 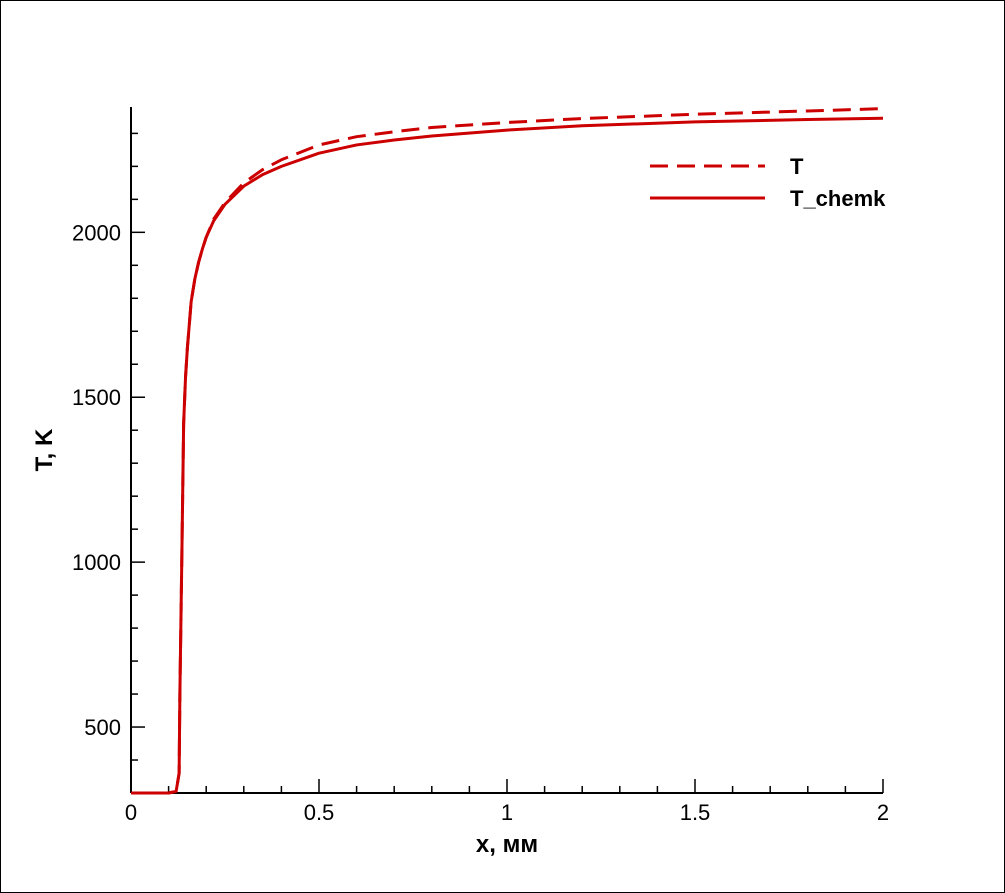 What do you see at coordinates (838, 198) in the screenshot?
I see `legend-label: T_chemk` at bounding box center [838, 198].